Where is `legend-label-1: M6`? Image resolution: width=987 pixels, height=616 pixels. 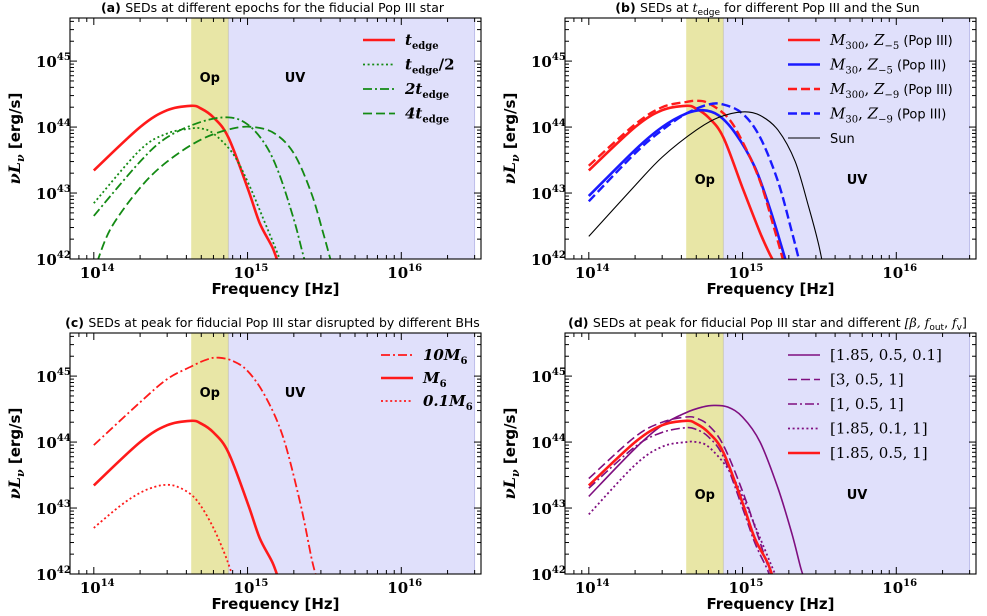 legend-label-1: M6 is located at coordinates (434, 379).